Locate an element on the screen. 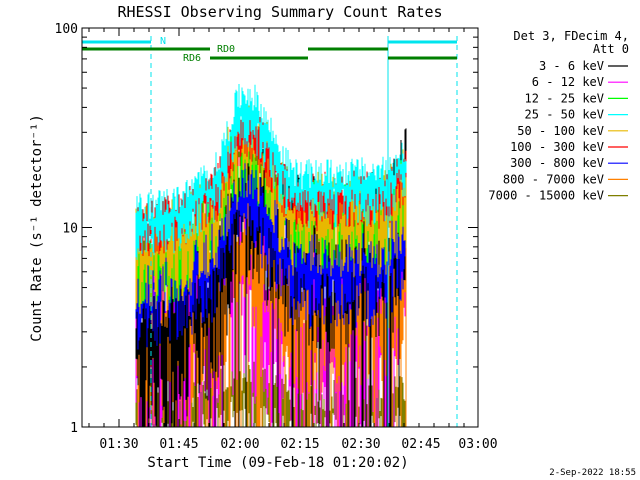  legend-label-4: 25 - 50 keV is located at coordinates (564, 115).